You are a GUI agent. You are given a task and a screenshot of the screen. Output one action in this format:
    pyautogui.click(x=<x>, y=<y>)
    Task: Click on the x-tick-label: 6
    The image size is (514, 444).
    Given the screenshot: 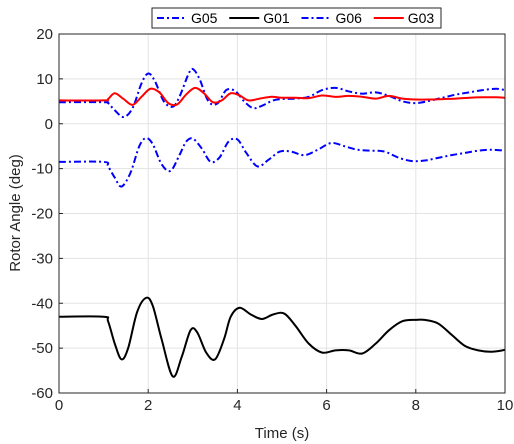 What is the action you would take?
    pyautogui.click(x=326, y=405)
    